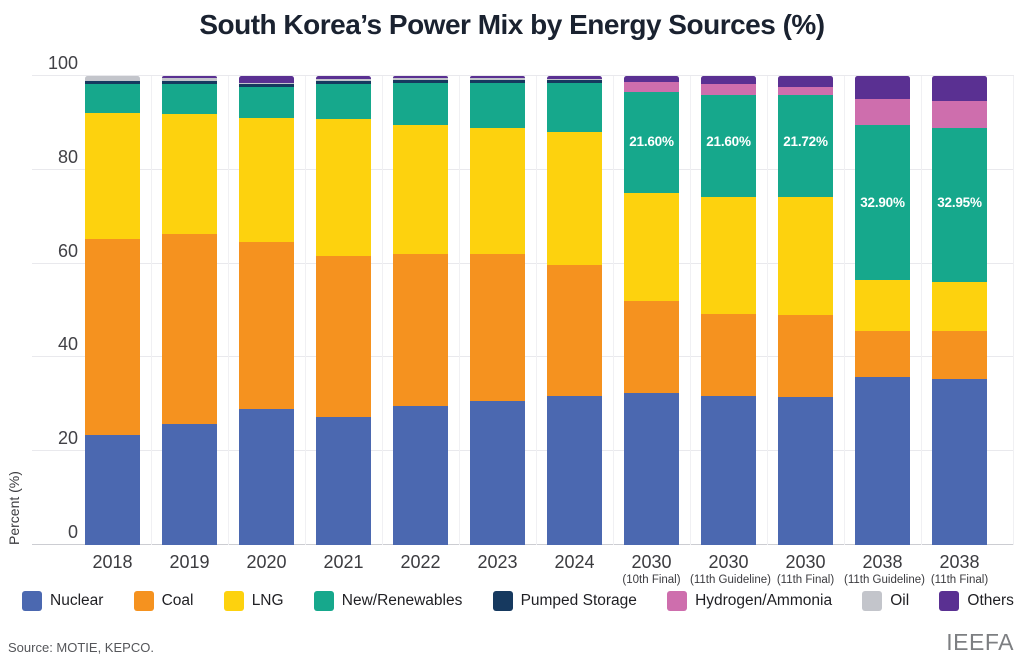 The height and width of the screenshot is (661, 1024). Describe the element at coordinates (959, 307) in the screenshot. I see `bar-2038-11th-final-lng-segment` at that location.